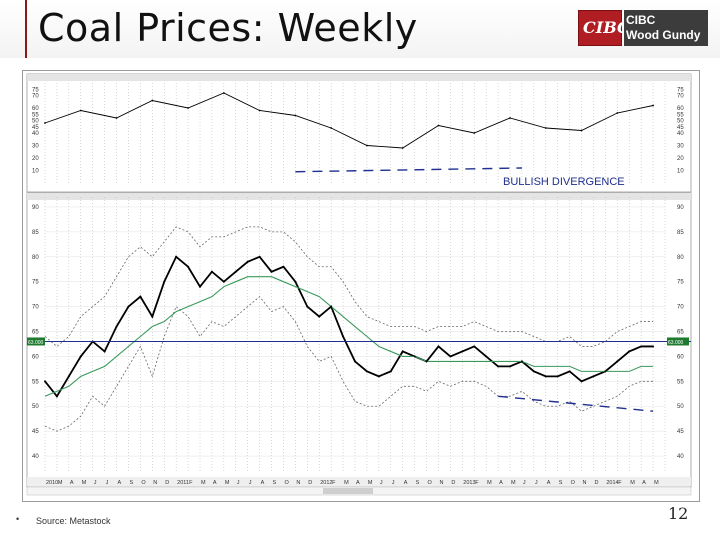 Image resolution: width=720 pixels, height=540 pixels. I want to click on price-right-tick-label: 55, so click(680, 382).